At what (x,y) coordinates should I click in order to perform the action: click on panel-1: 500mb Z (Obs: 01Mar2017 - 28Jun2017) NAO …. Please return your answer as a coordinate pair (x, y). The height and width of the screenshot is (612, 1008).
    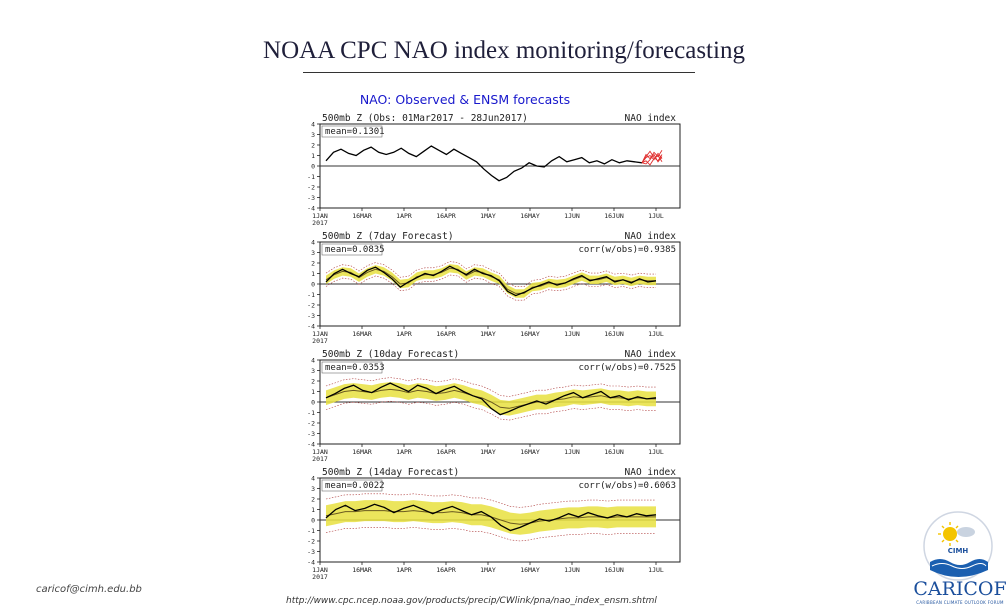
    Looking at the image, I should click on (494, 170).